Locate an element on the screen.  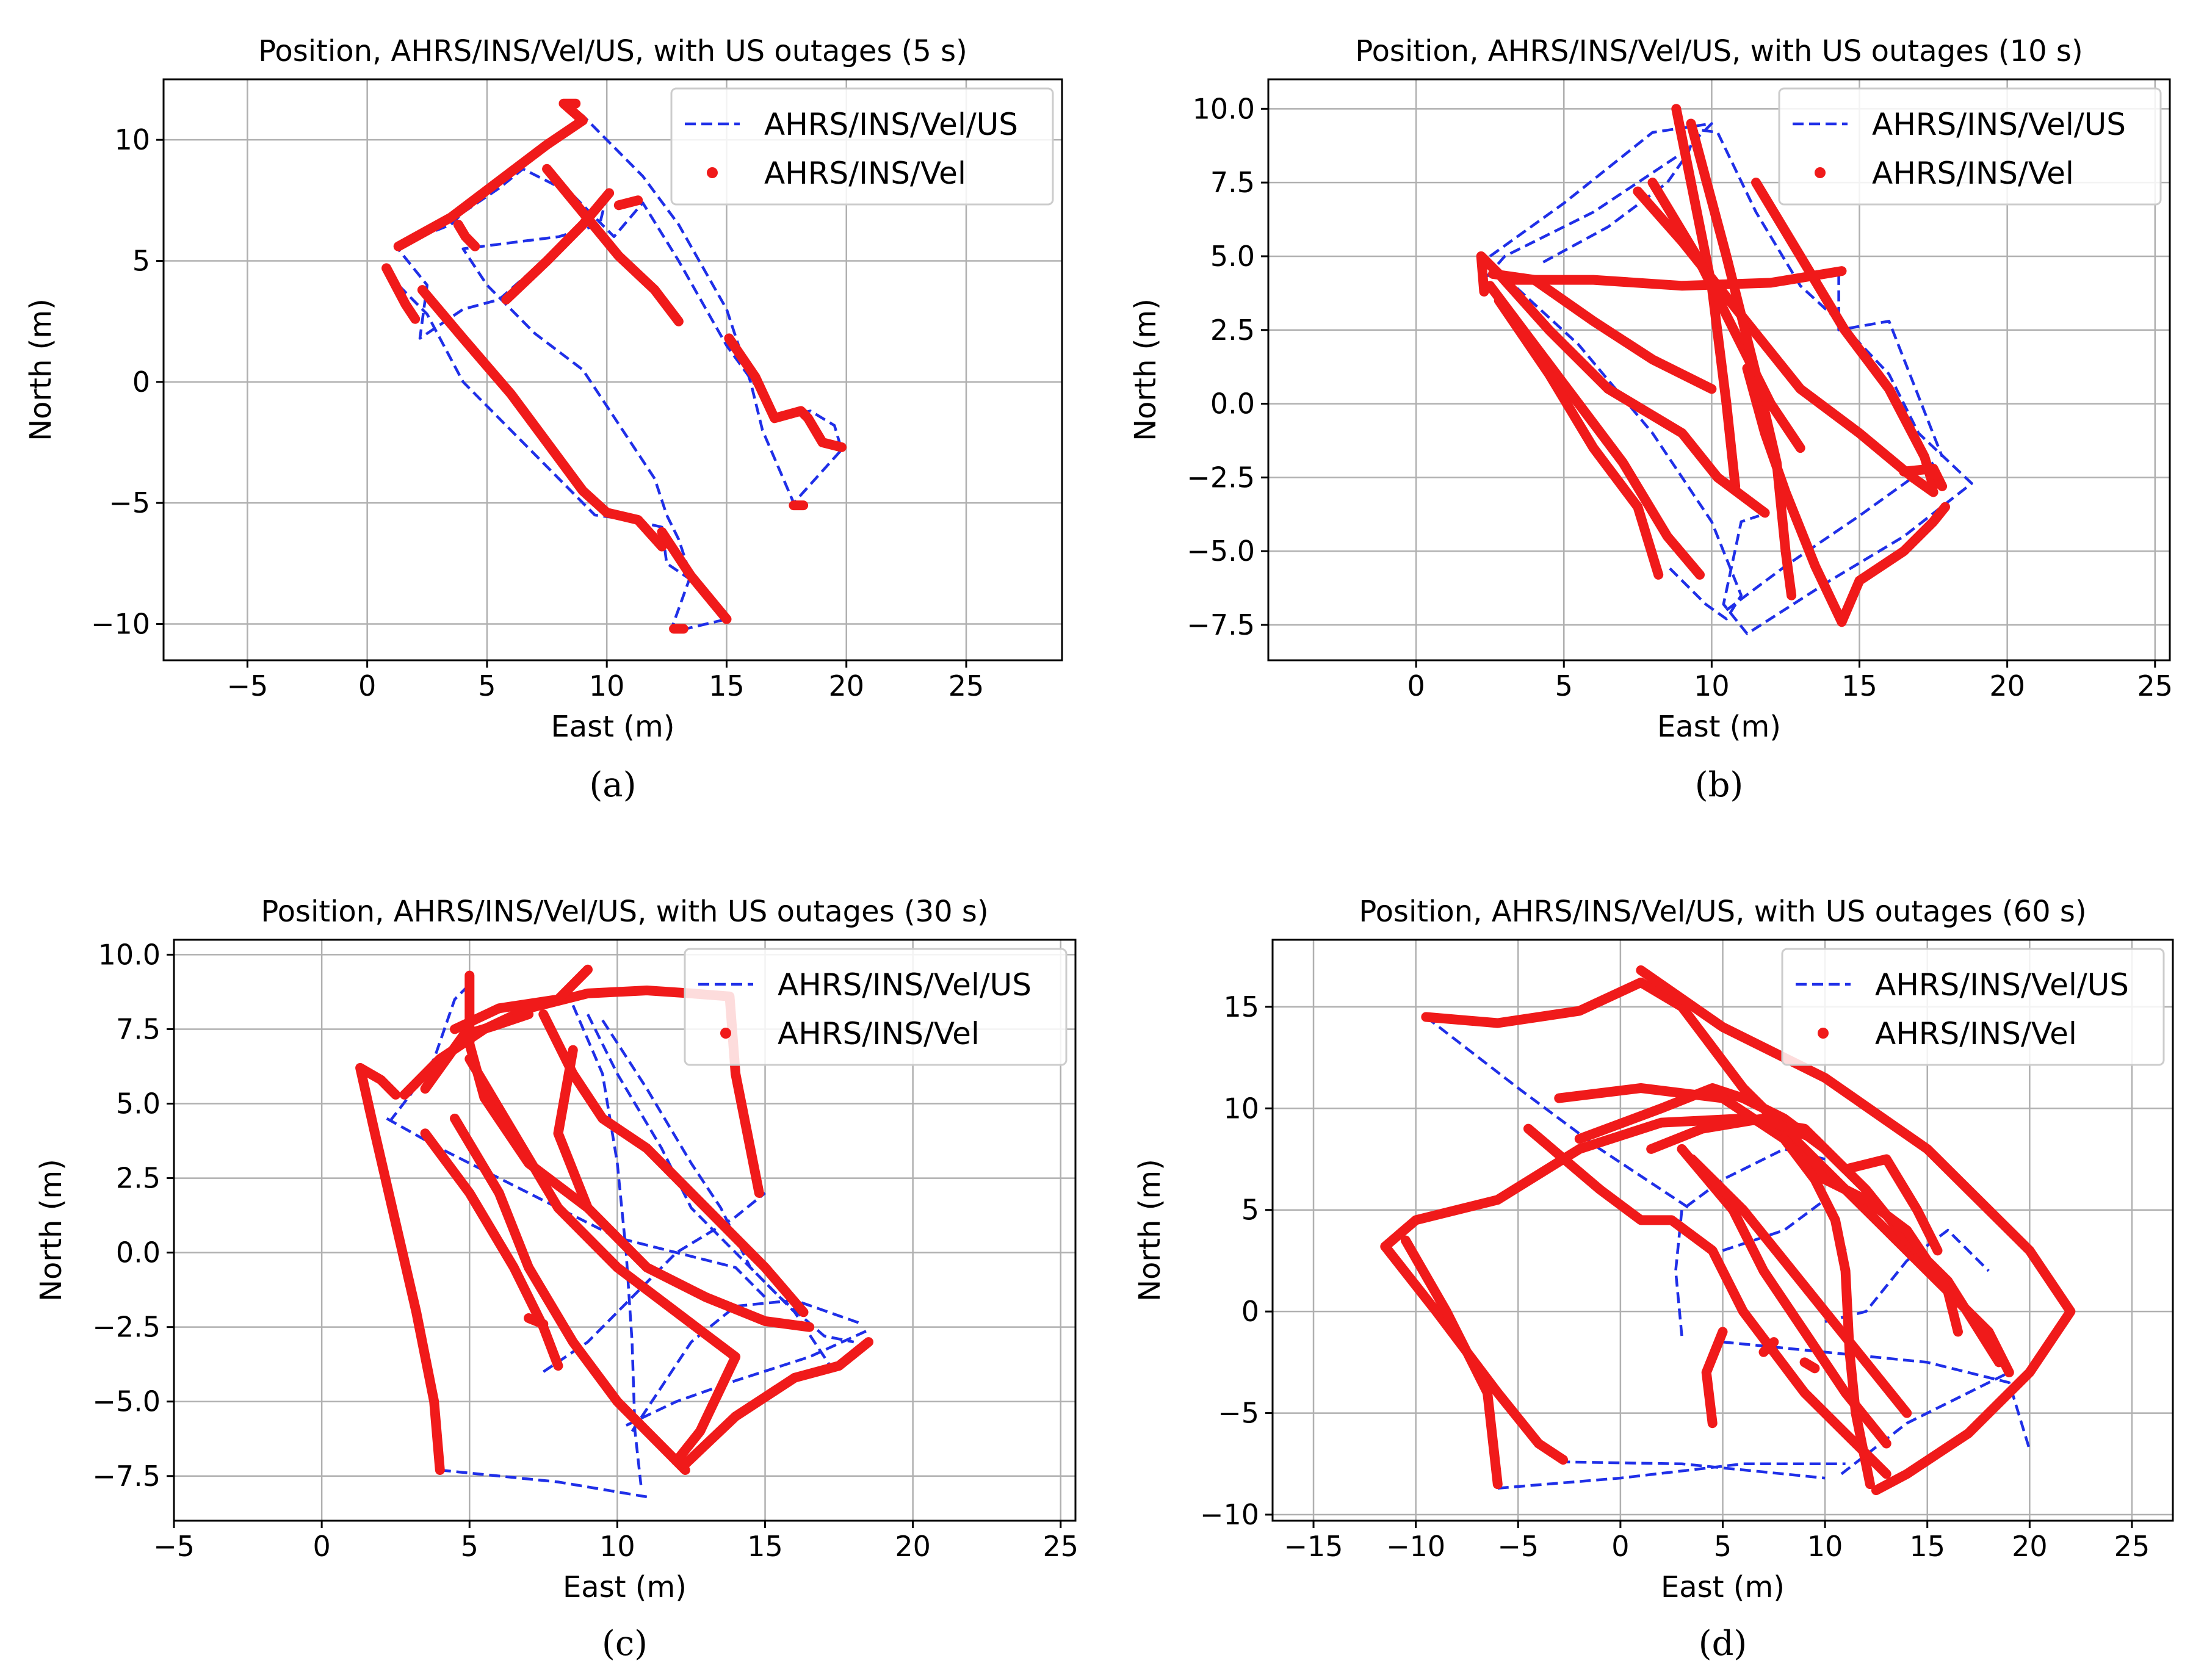
y-tick-label: −5 is located at coordinates (129, 502).